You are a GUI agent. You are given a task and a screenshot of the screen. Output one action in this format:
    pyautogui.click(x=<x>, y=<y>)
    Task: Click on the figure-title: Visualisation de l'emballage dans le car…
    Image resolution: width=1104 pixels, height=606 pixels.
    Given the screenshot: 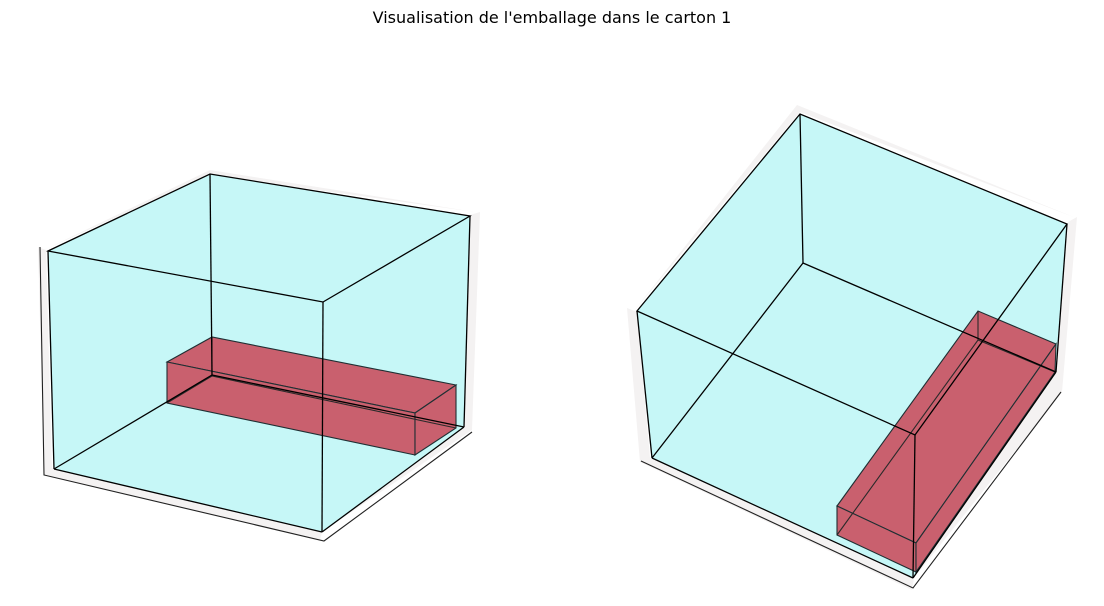 What is the action you would take?
    pyautogui.click(x=552, y=17)
    